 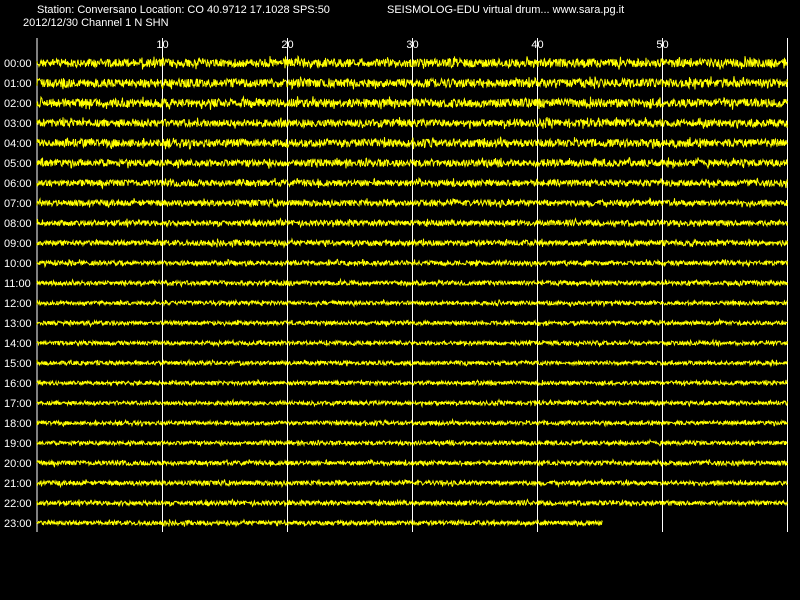 What do you see at coordinates (287, 45) in the screenshot?
I see `x-tick-label-20: 20` at bounding box center [287, 45].